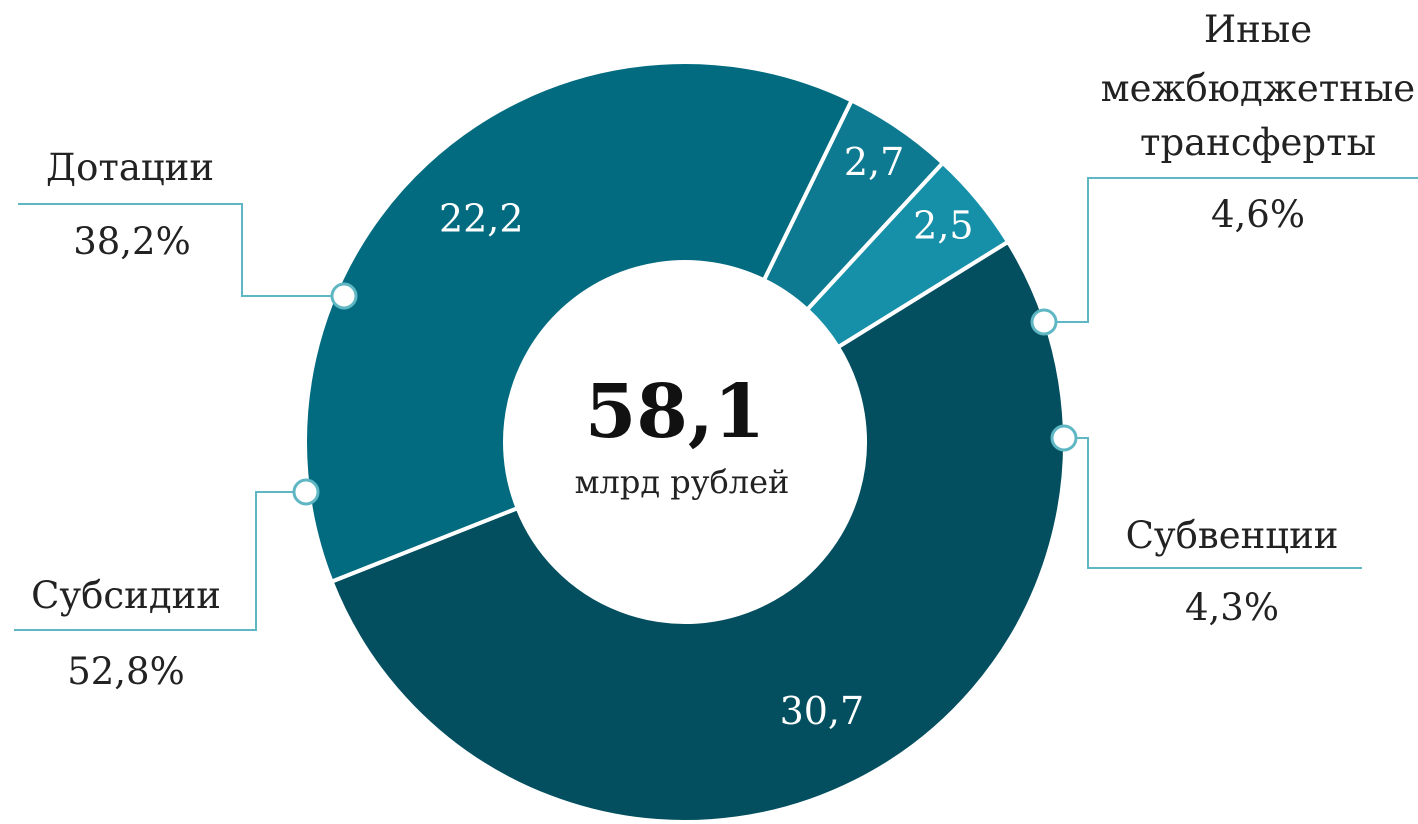 The image size is (1418, 824). I want to click on leader-line-other-transfers, so click(1232, 250).